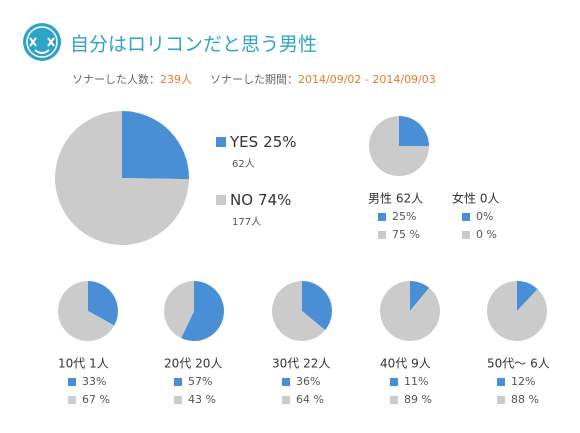  Describe the element at coordinates (484, 216) in the screenshot. I see `value-label: 0%` at that location.